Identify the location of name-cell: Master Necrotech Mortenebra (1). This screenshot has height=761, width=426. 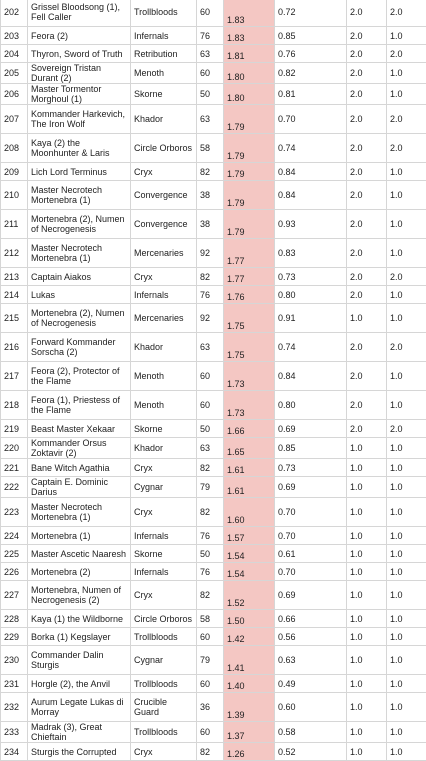
(79, 512).